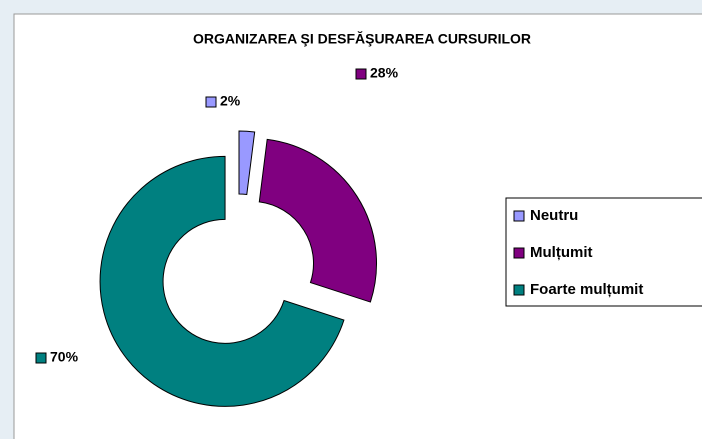 Image resolution: width=702 pixels, height=439 pixels. What do you see at coordinates (603, 252) in the screenshot?
I see `legend-box` at bounding box center [603, 252].